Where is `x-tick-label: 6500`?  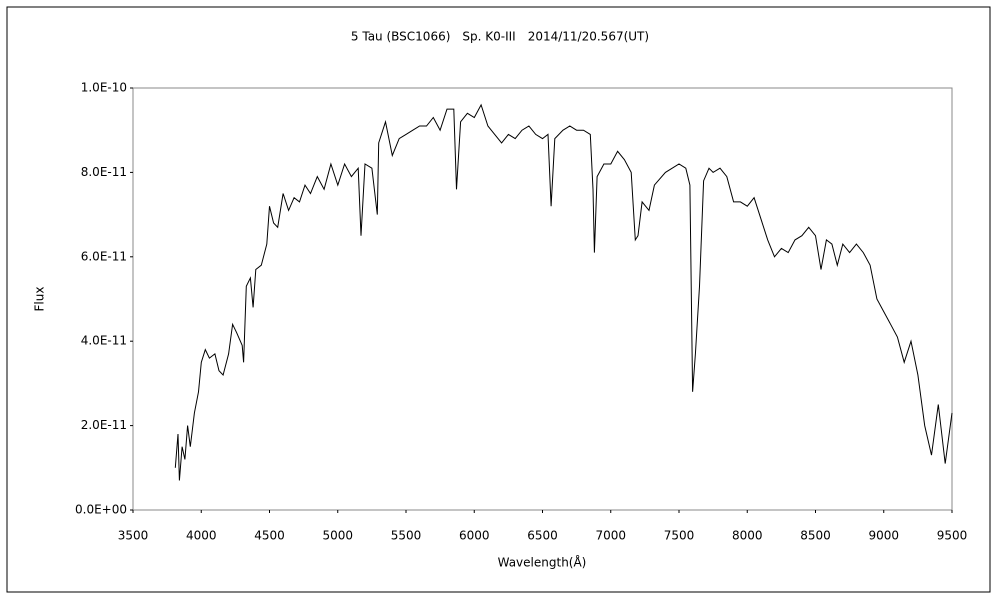
x-tick-label: 6500 is located at coordinates (542, 536).